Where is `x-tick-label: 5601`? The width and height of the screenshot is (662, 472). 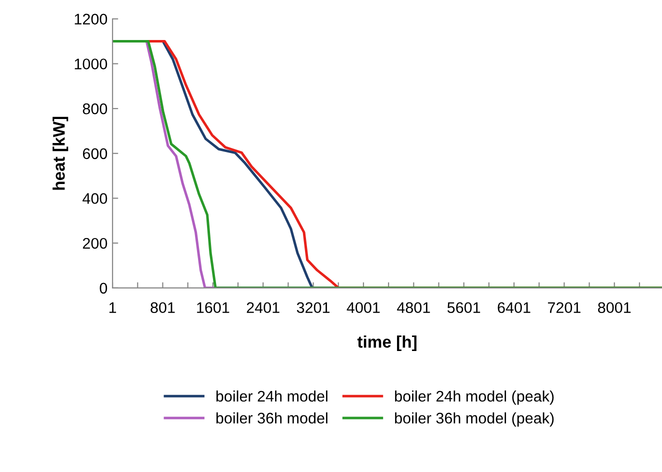 x-tick-label: 5601 is located at coordinates (463, 308).